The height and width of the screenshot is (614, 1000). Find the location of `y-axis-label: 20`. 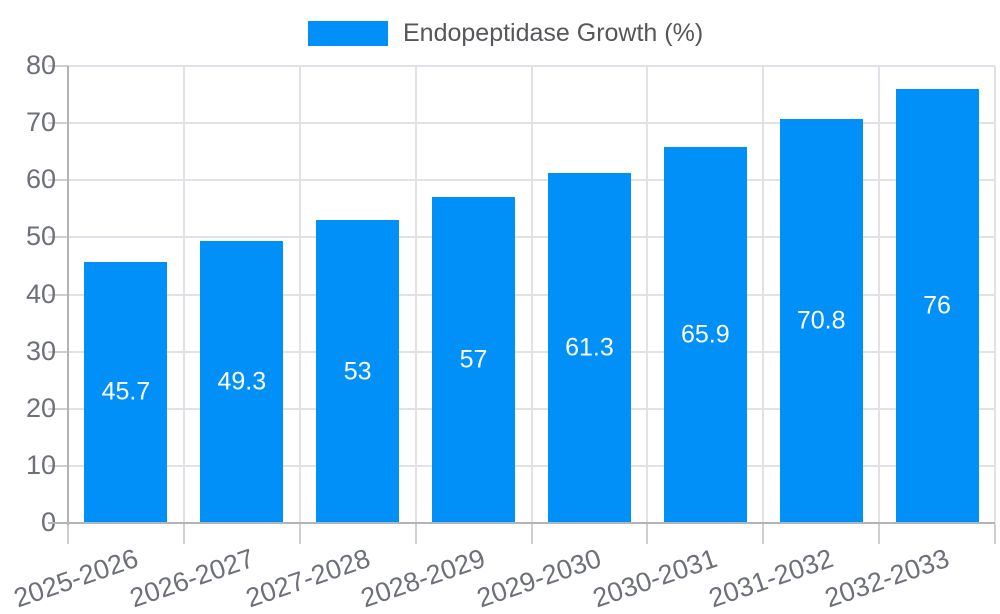

y-axis-label: 20 is located at coordinates (40, 407).